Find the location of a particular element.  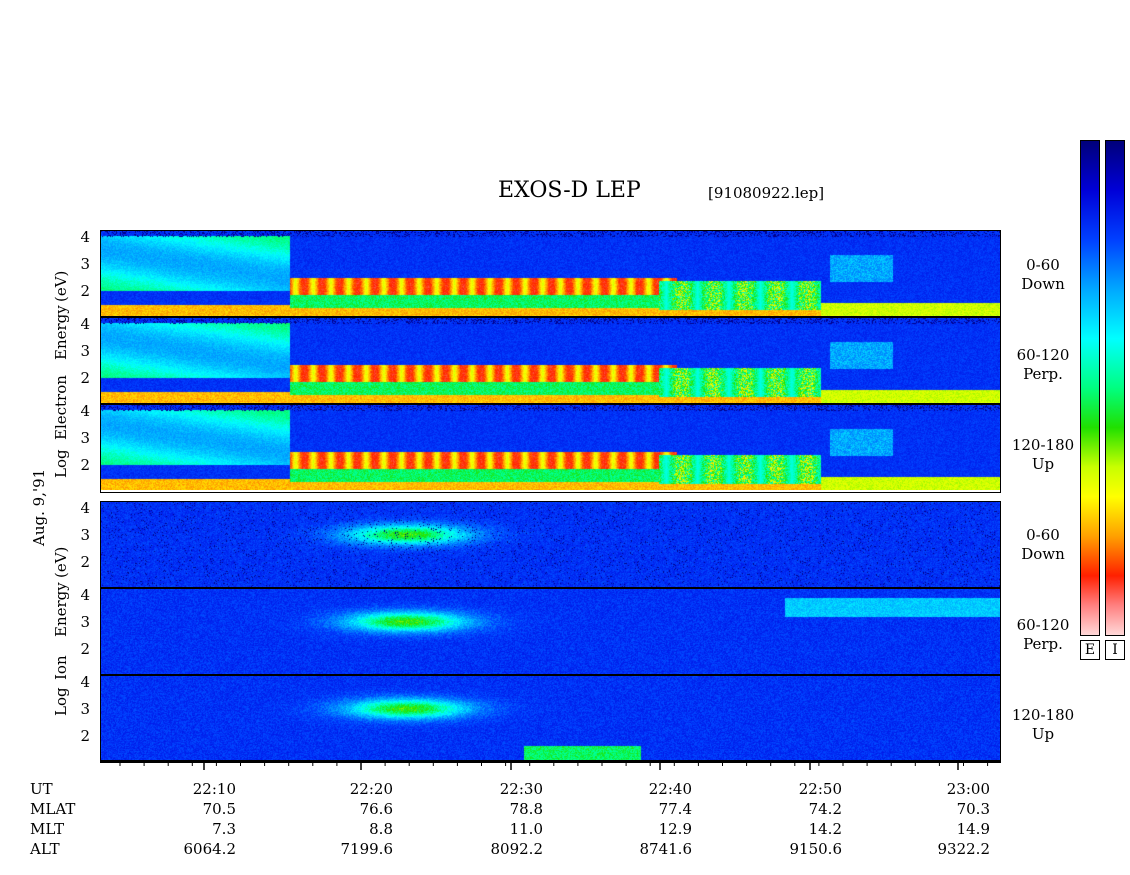

ion-down-panel is located at coordinates (550, 544).